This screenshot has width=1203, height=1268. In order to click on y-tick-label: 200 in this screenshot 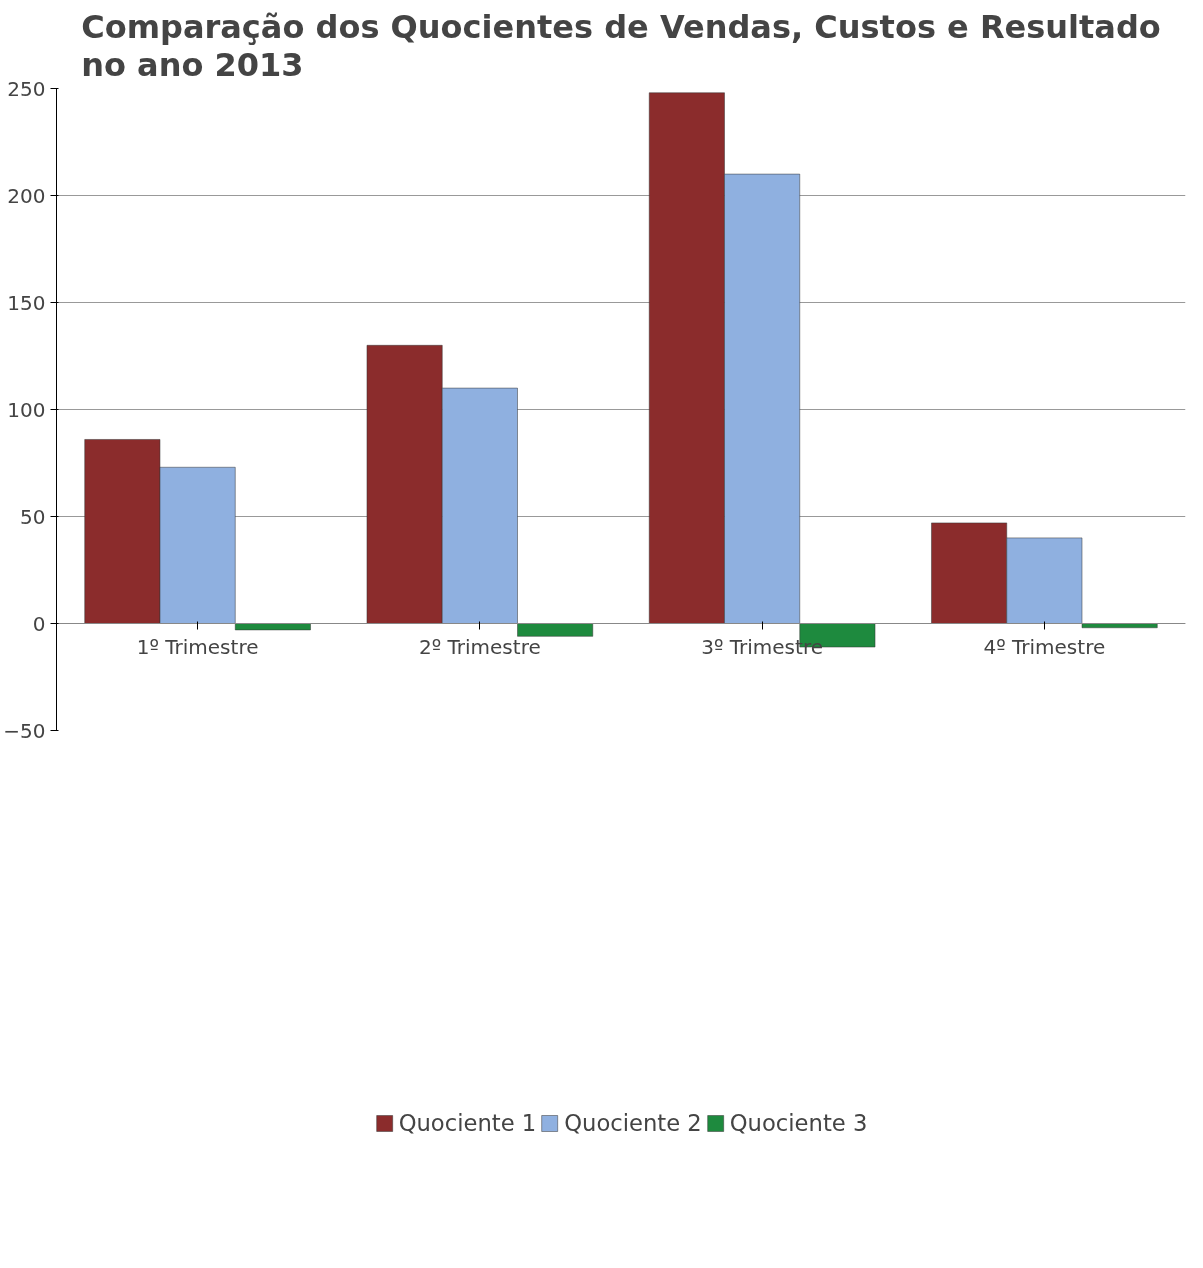, I will do `click(26, 195)`.